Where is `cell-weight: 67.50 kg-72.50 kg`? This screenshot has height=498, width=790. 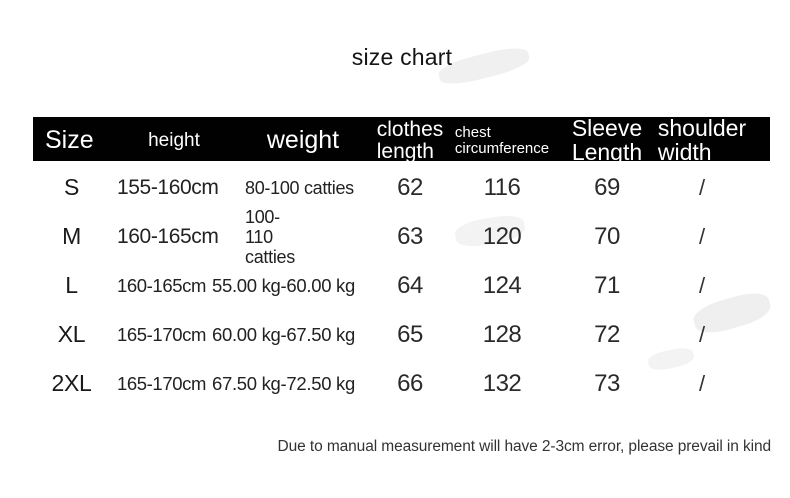
cell-weight: 67.50 kg-72.50 kg is located at coordinates (283, 383).